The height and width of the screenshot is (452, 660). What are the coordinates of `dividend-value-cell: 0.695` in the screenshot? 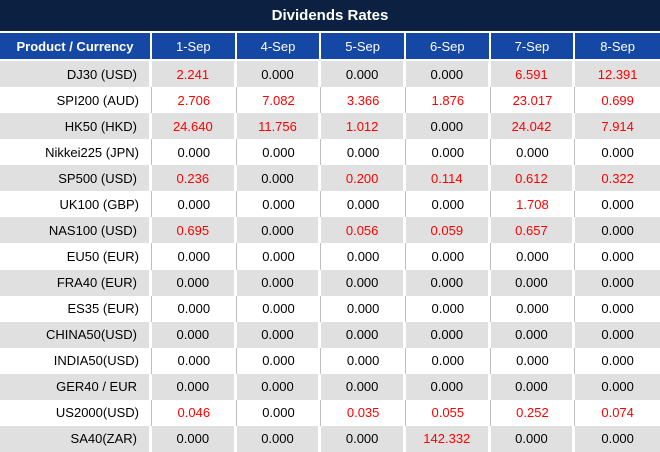 It's located at (194, 230).